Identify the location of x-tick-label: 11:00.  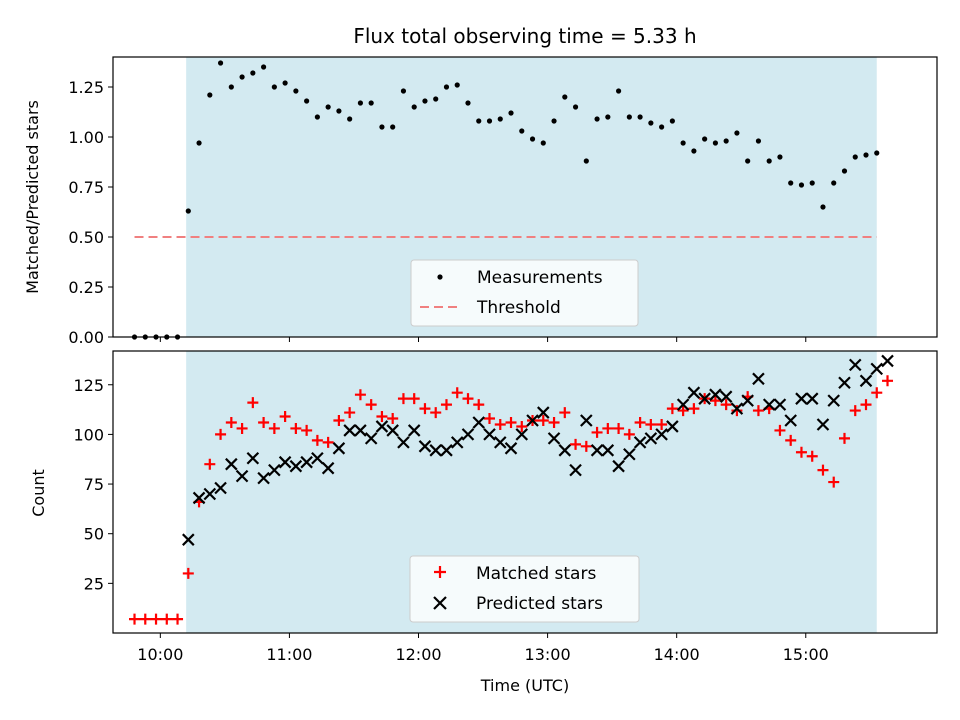
(289, 654).